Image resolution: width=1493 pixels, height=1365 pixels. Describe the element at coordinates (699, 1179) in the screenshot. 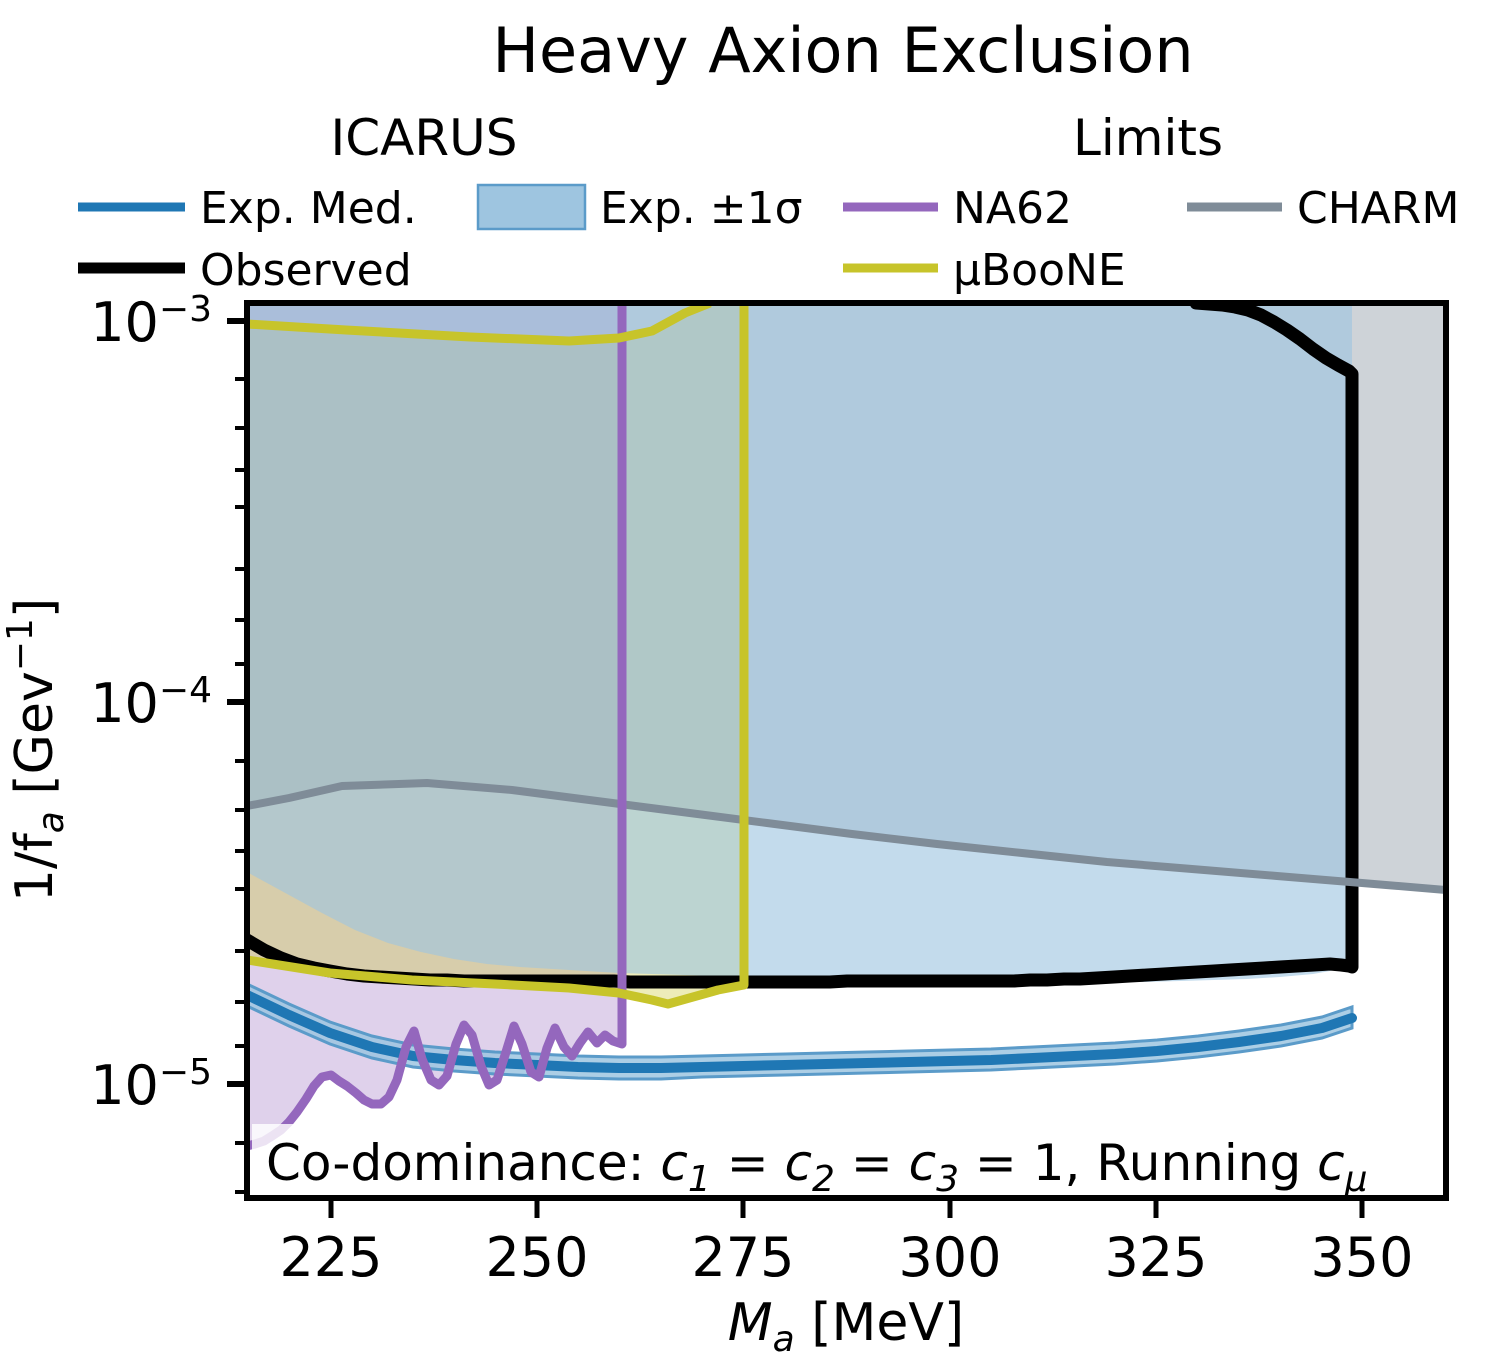

I see `annotation-c1-sub: 1` at that location.